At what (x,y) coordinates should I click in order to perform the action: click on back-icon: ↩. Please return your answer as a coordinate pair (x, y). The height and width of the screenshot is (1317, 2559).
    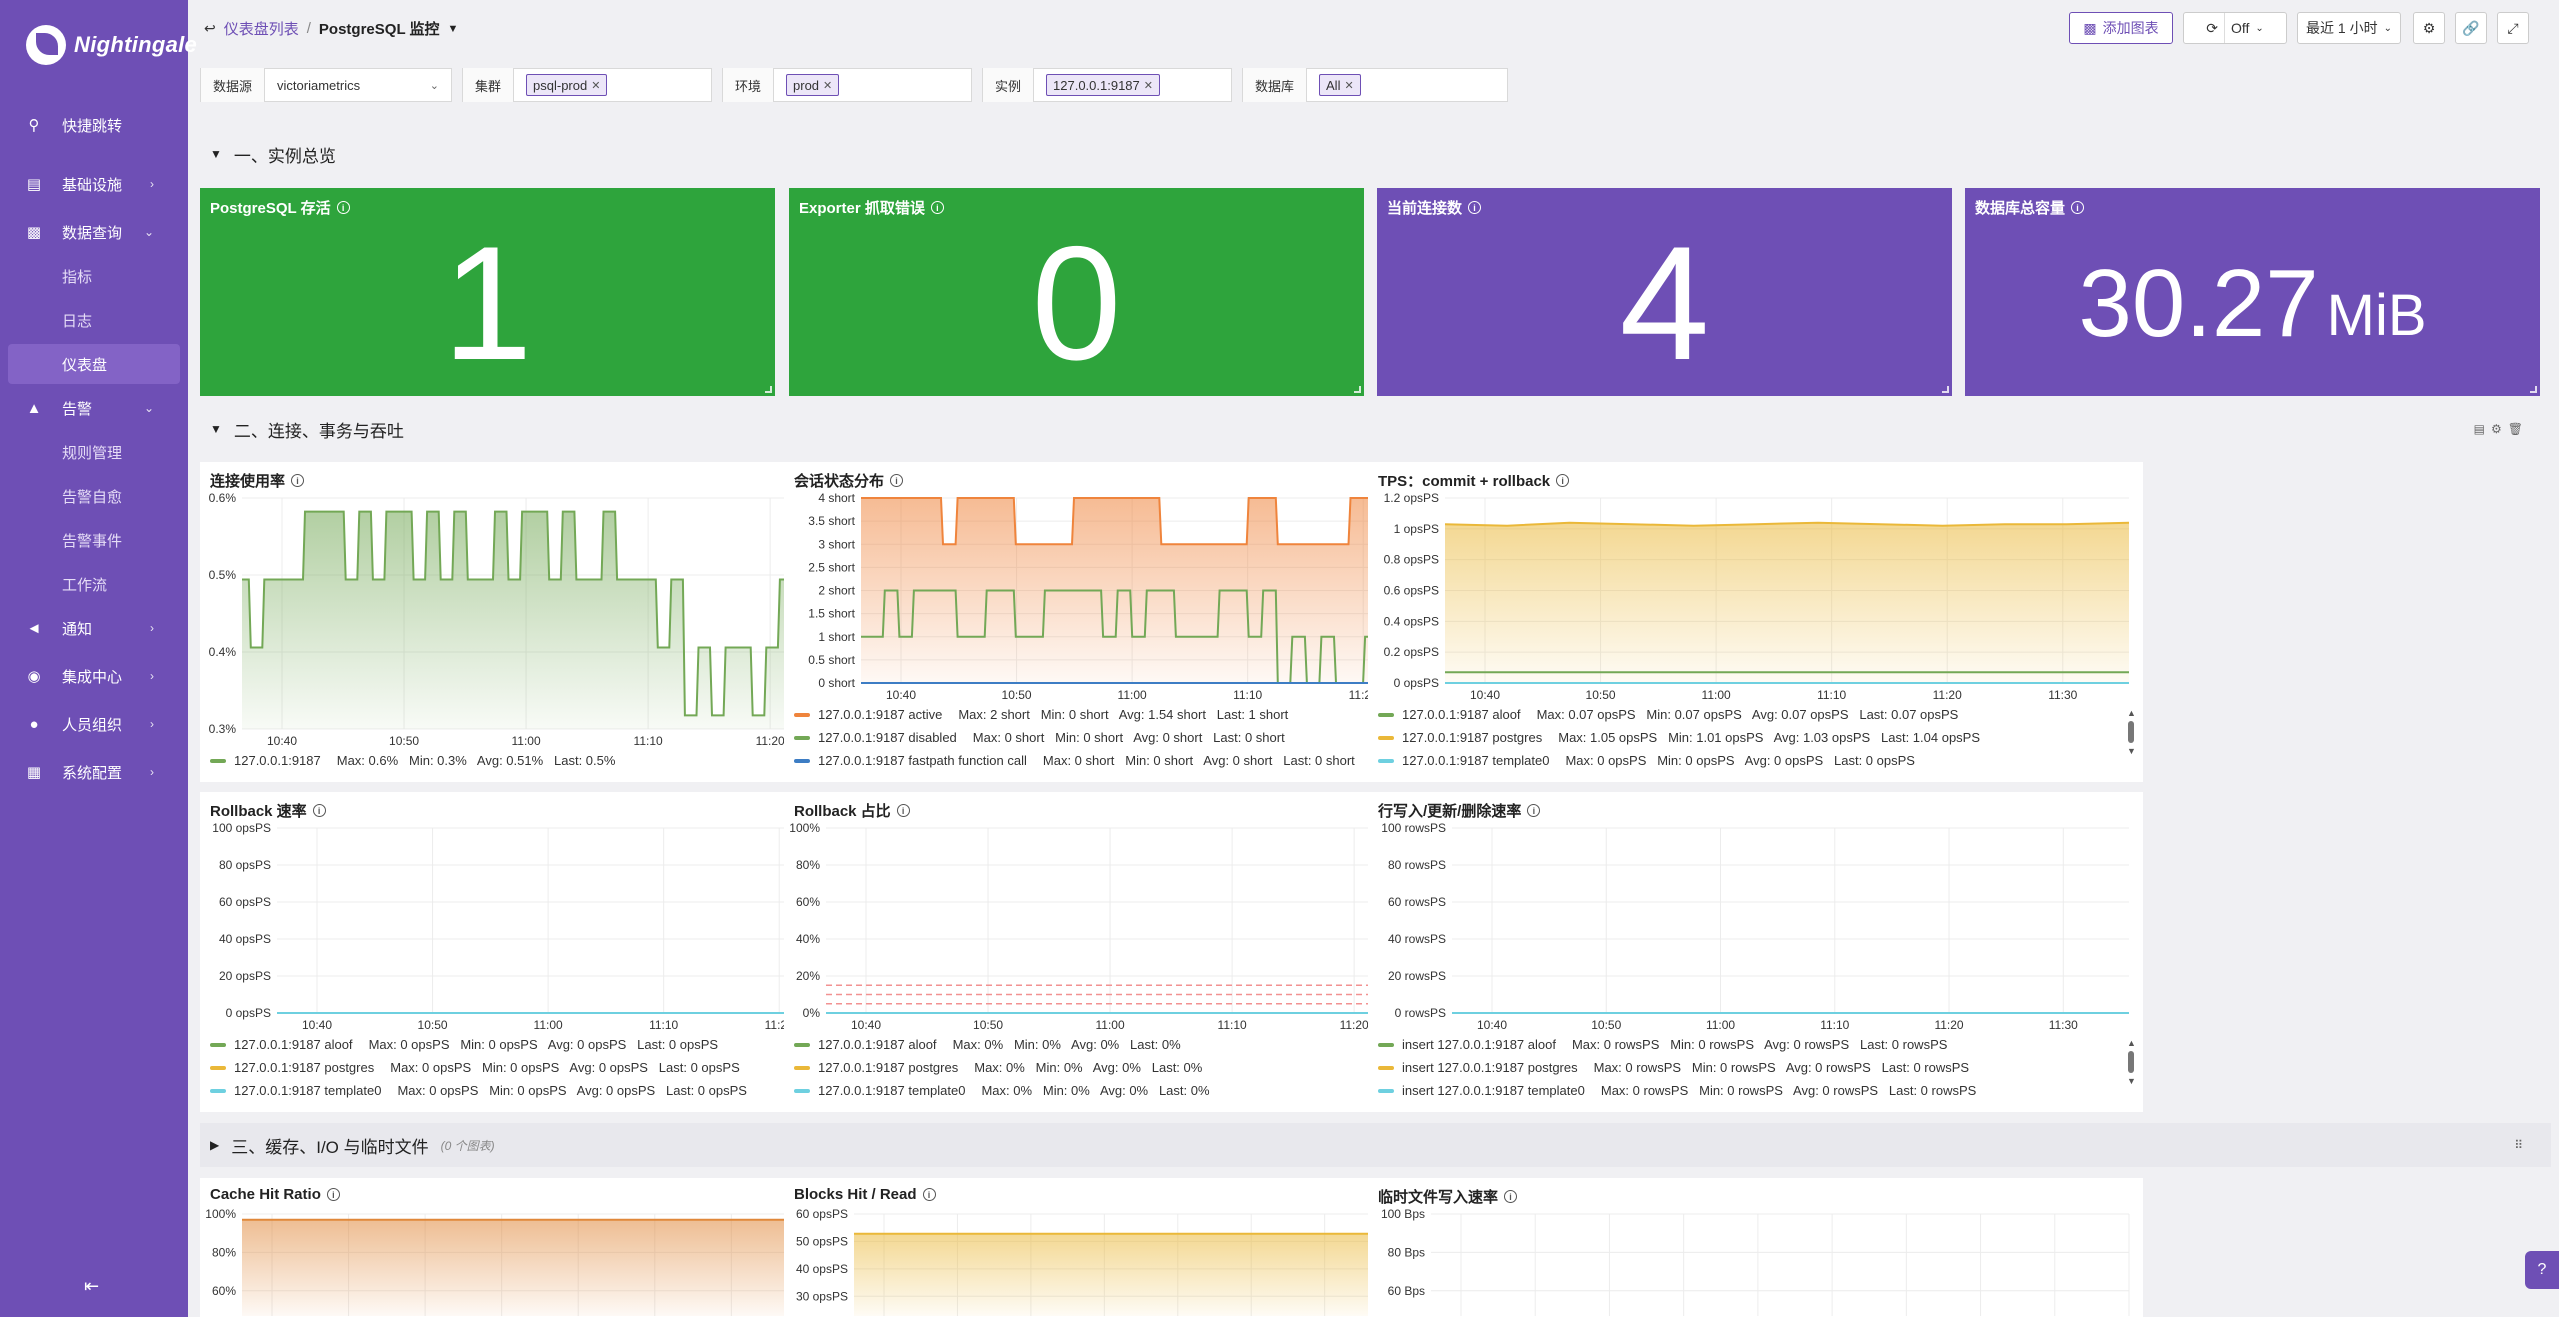
    Looking at the image, I should click on (210, 28).